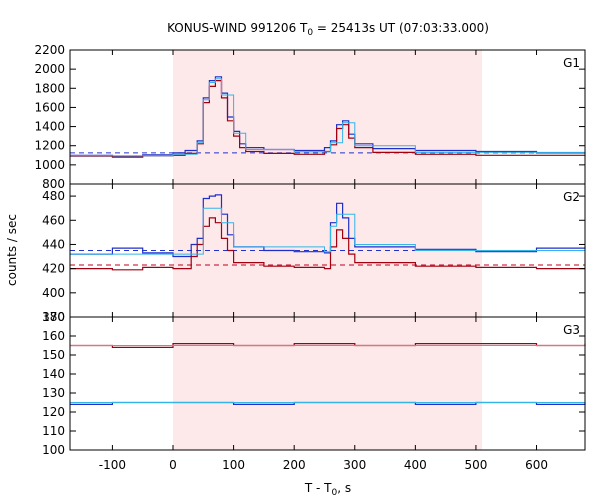 The image size is (600, 500). Describe the element at coordinates (53, 336) in the screenshot. I see `y-tick-label-g3: 160` at that location.